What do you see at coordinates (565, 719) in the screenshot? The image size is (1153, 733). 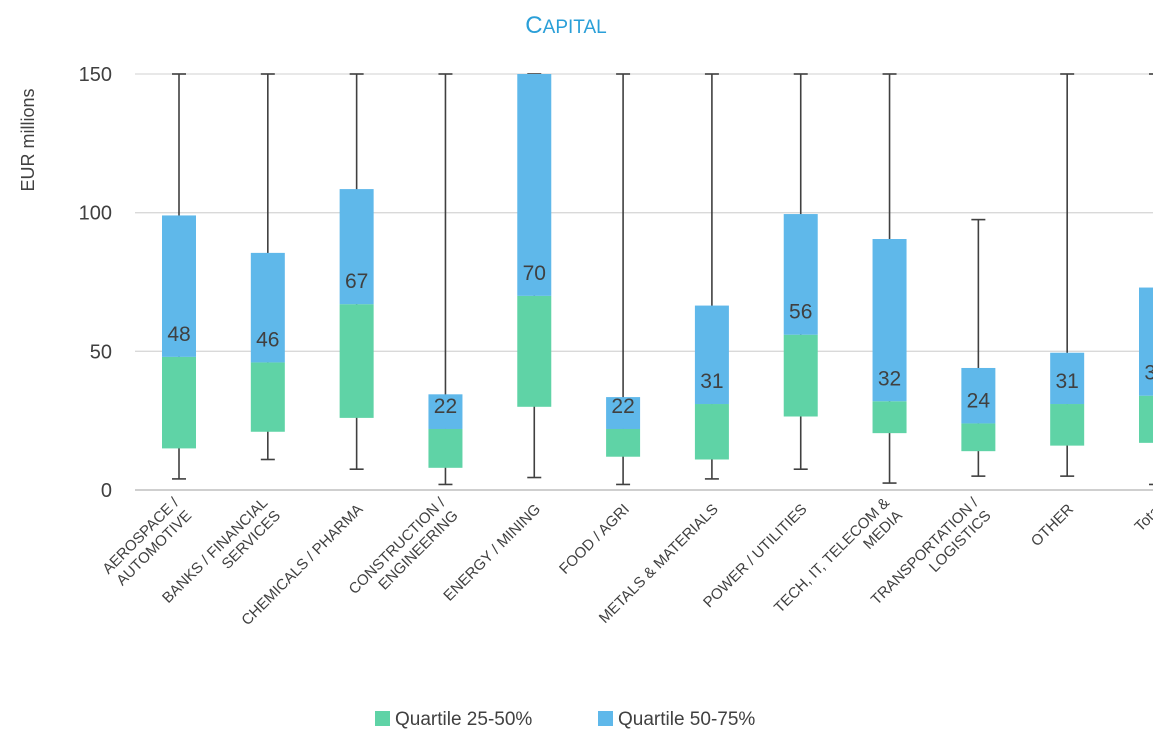 I see `legend: Quartile 25-50% Quartile 50-75%` at bounding box center [565, 719].